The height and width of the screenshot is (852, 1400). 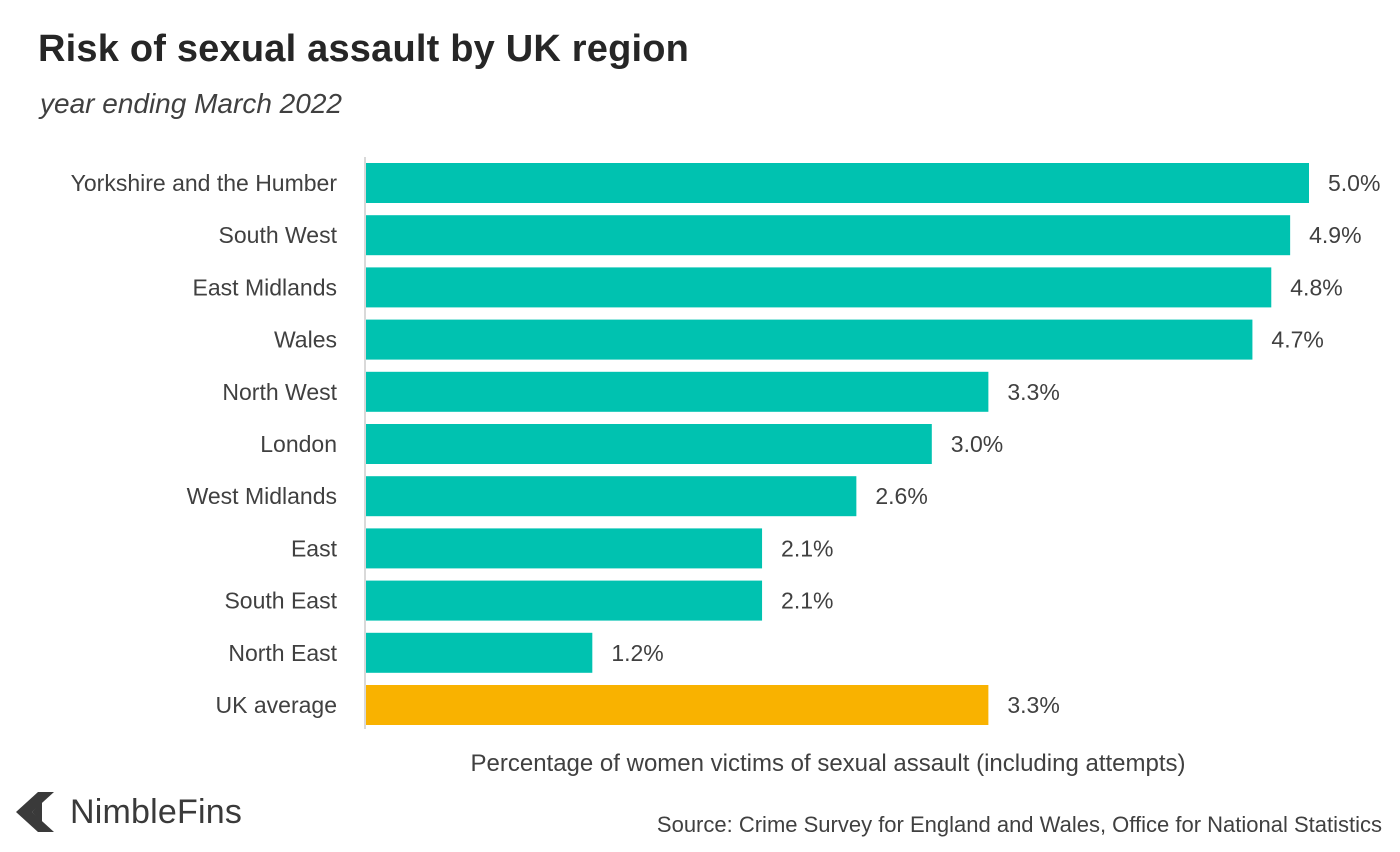 I want to click on bar-uk-average, so click(x=677, y=705).